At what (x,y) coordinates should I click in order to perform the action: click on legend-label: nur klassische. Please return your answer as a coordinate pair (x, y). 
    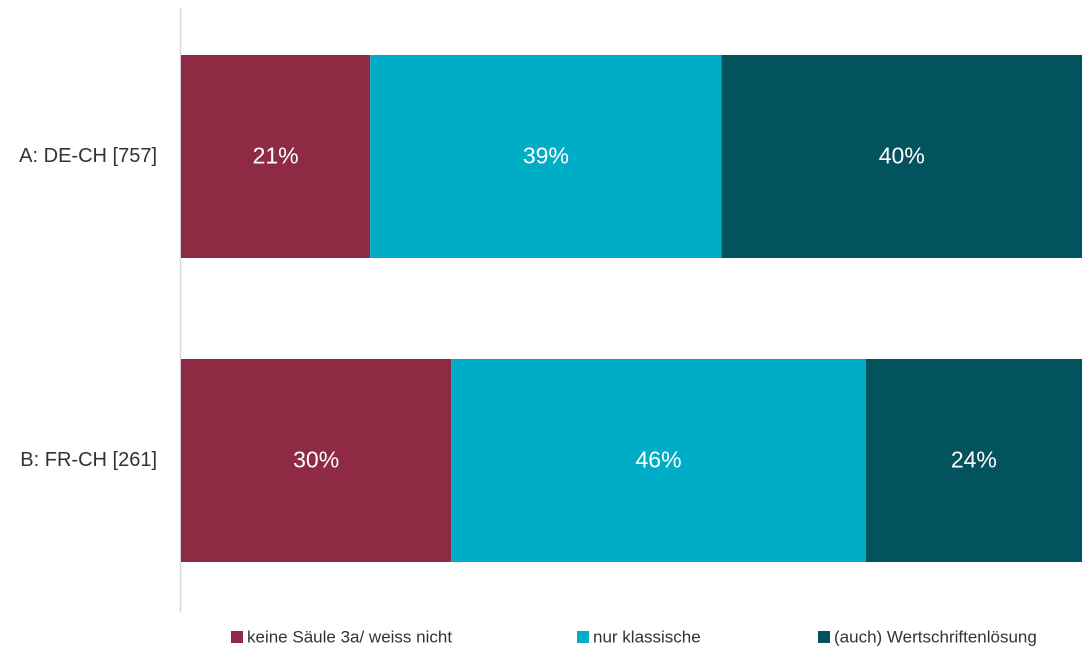
    Looking at the image, I should click on (647, 636).